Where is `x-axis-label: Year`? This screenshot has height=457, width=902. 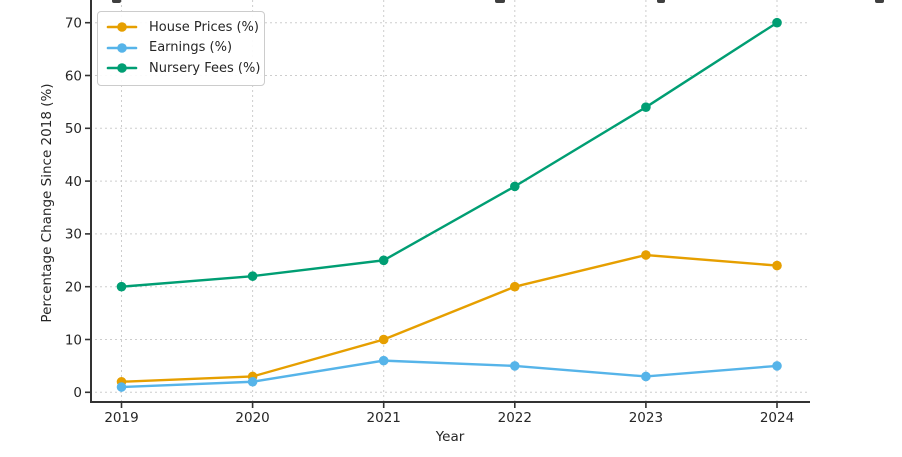 x-axis-label: Year is located at coordinates (450, 437).